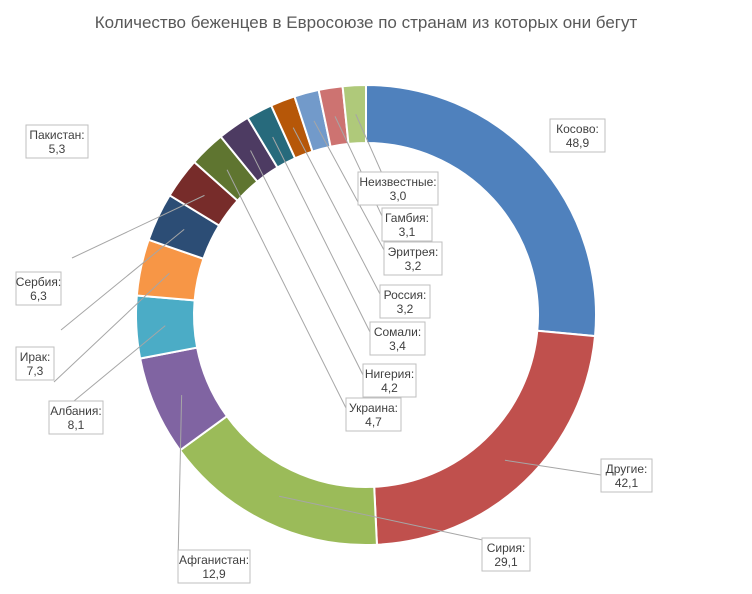 The image size is (752, 594). Describe the element at coordinates (407, 218) in the screenshot. I see `data-label-category: Гамбия:` at that location.